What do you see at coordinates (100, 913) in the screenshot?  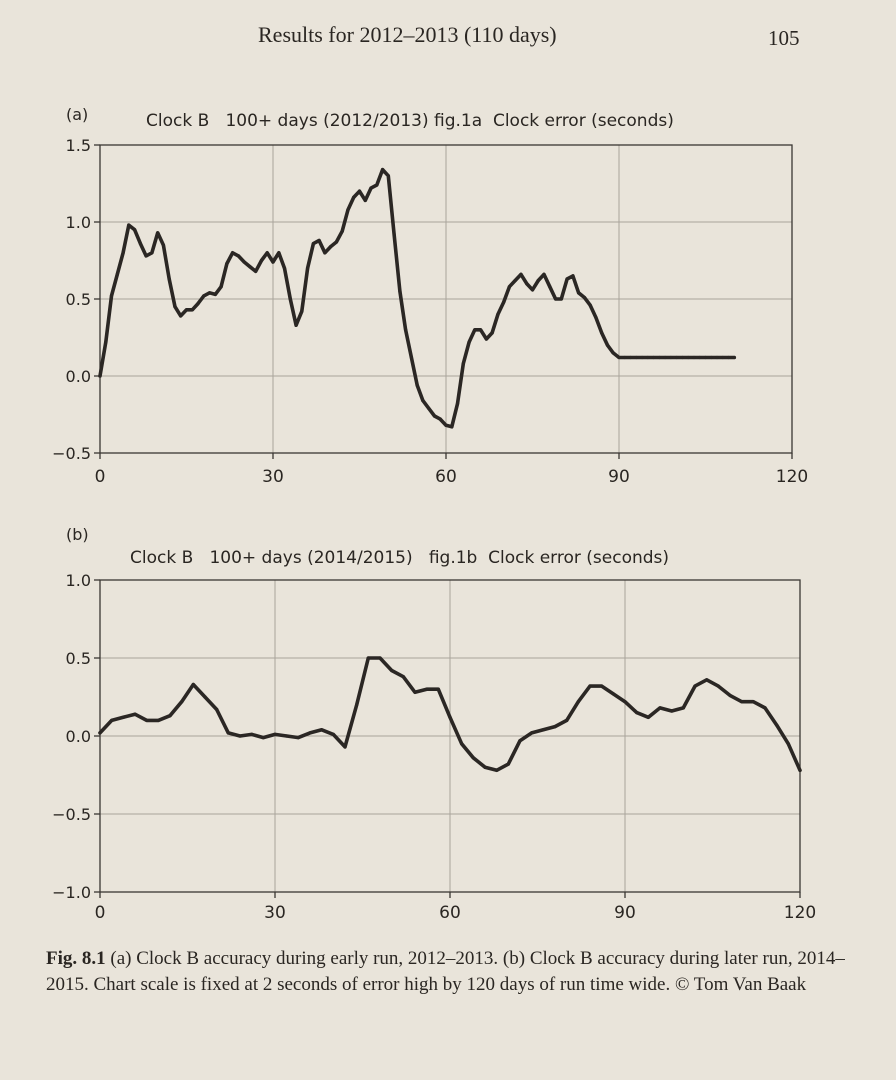 I see `x-tick-label: 0` at bounding box center [100, 913].